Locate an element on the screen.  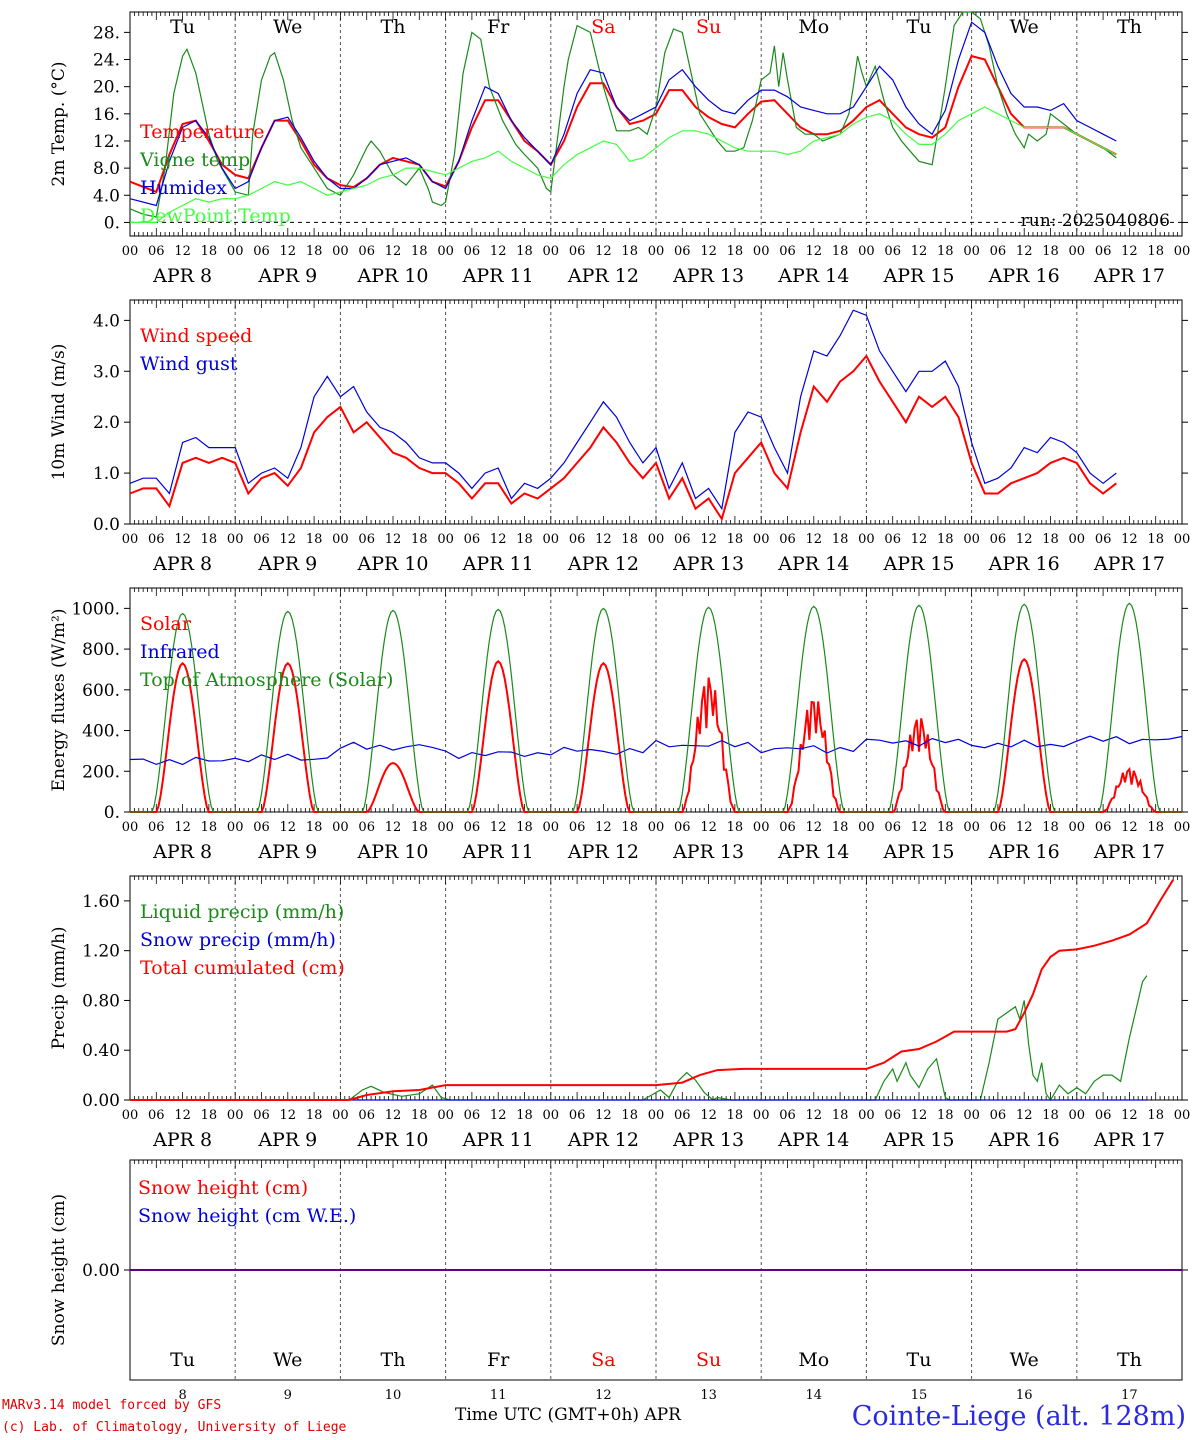
date-label: APR 16 is located at coordinates (1024, 276).